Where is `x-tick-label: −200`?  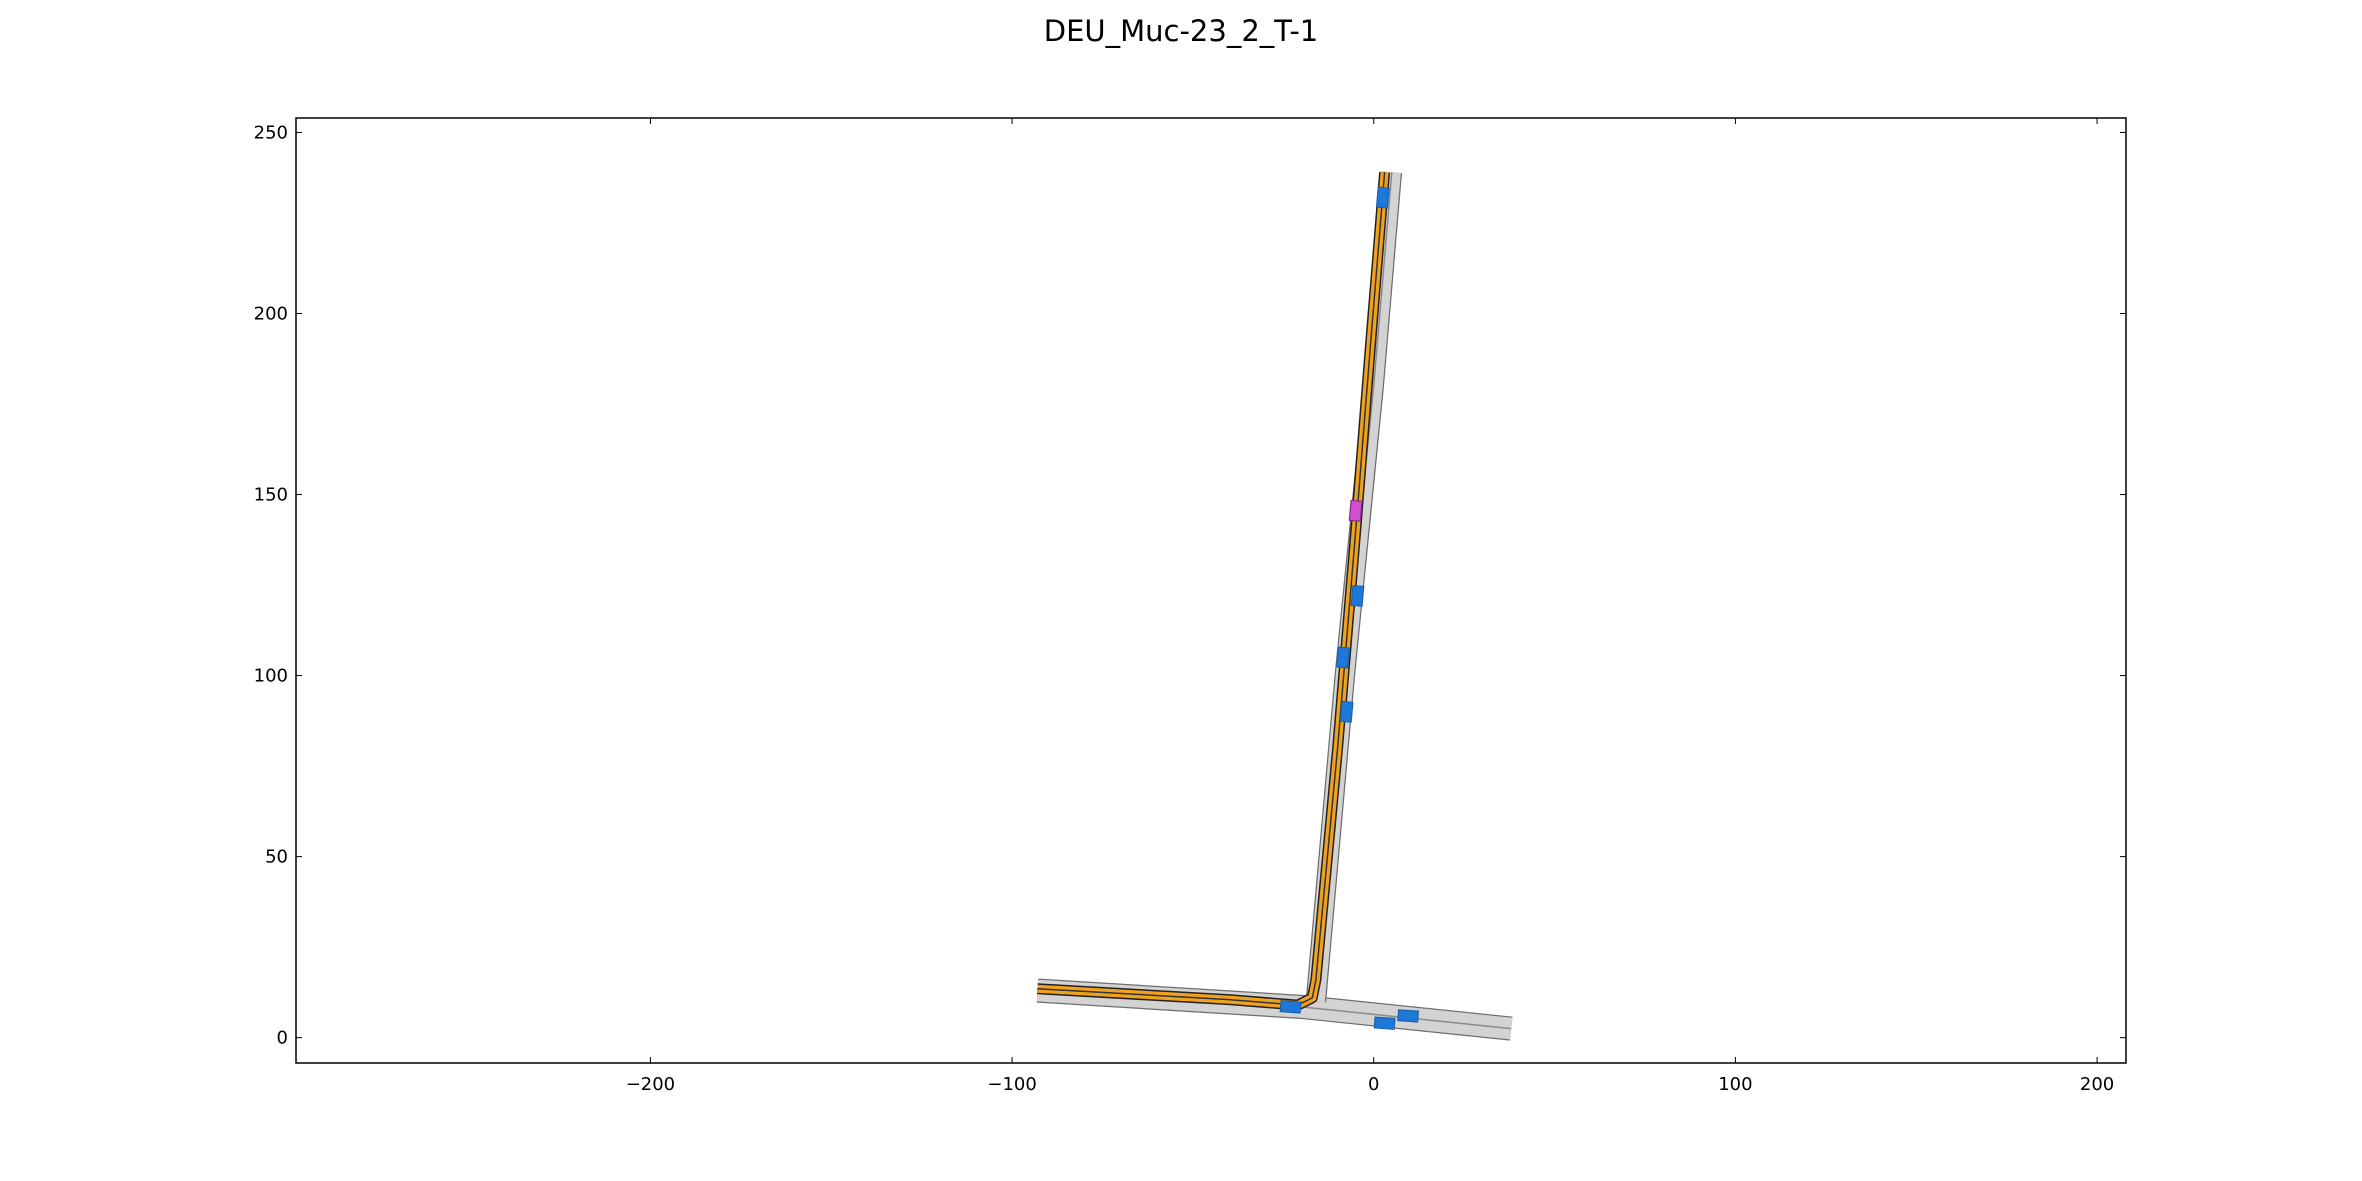
x-tick-label: −200 is located at coordinates (650, 1084).